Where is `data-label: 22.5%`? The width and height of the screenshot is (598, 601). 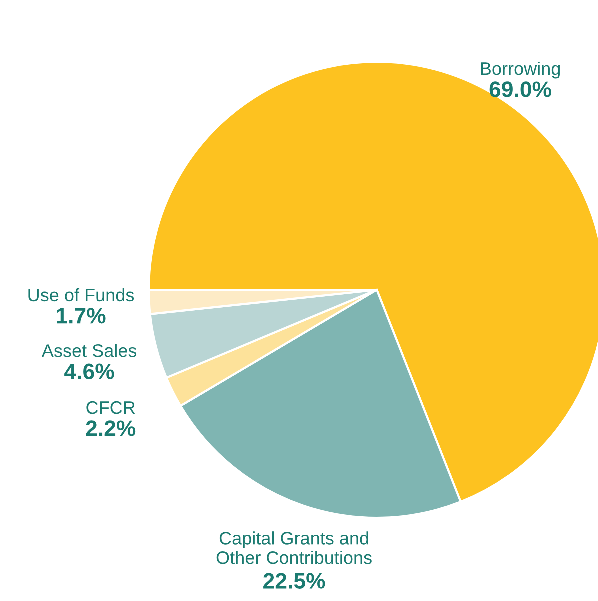
data-label: 22.5% is located at coordinates (295, 581).